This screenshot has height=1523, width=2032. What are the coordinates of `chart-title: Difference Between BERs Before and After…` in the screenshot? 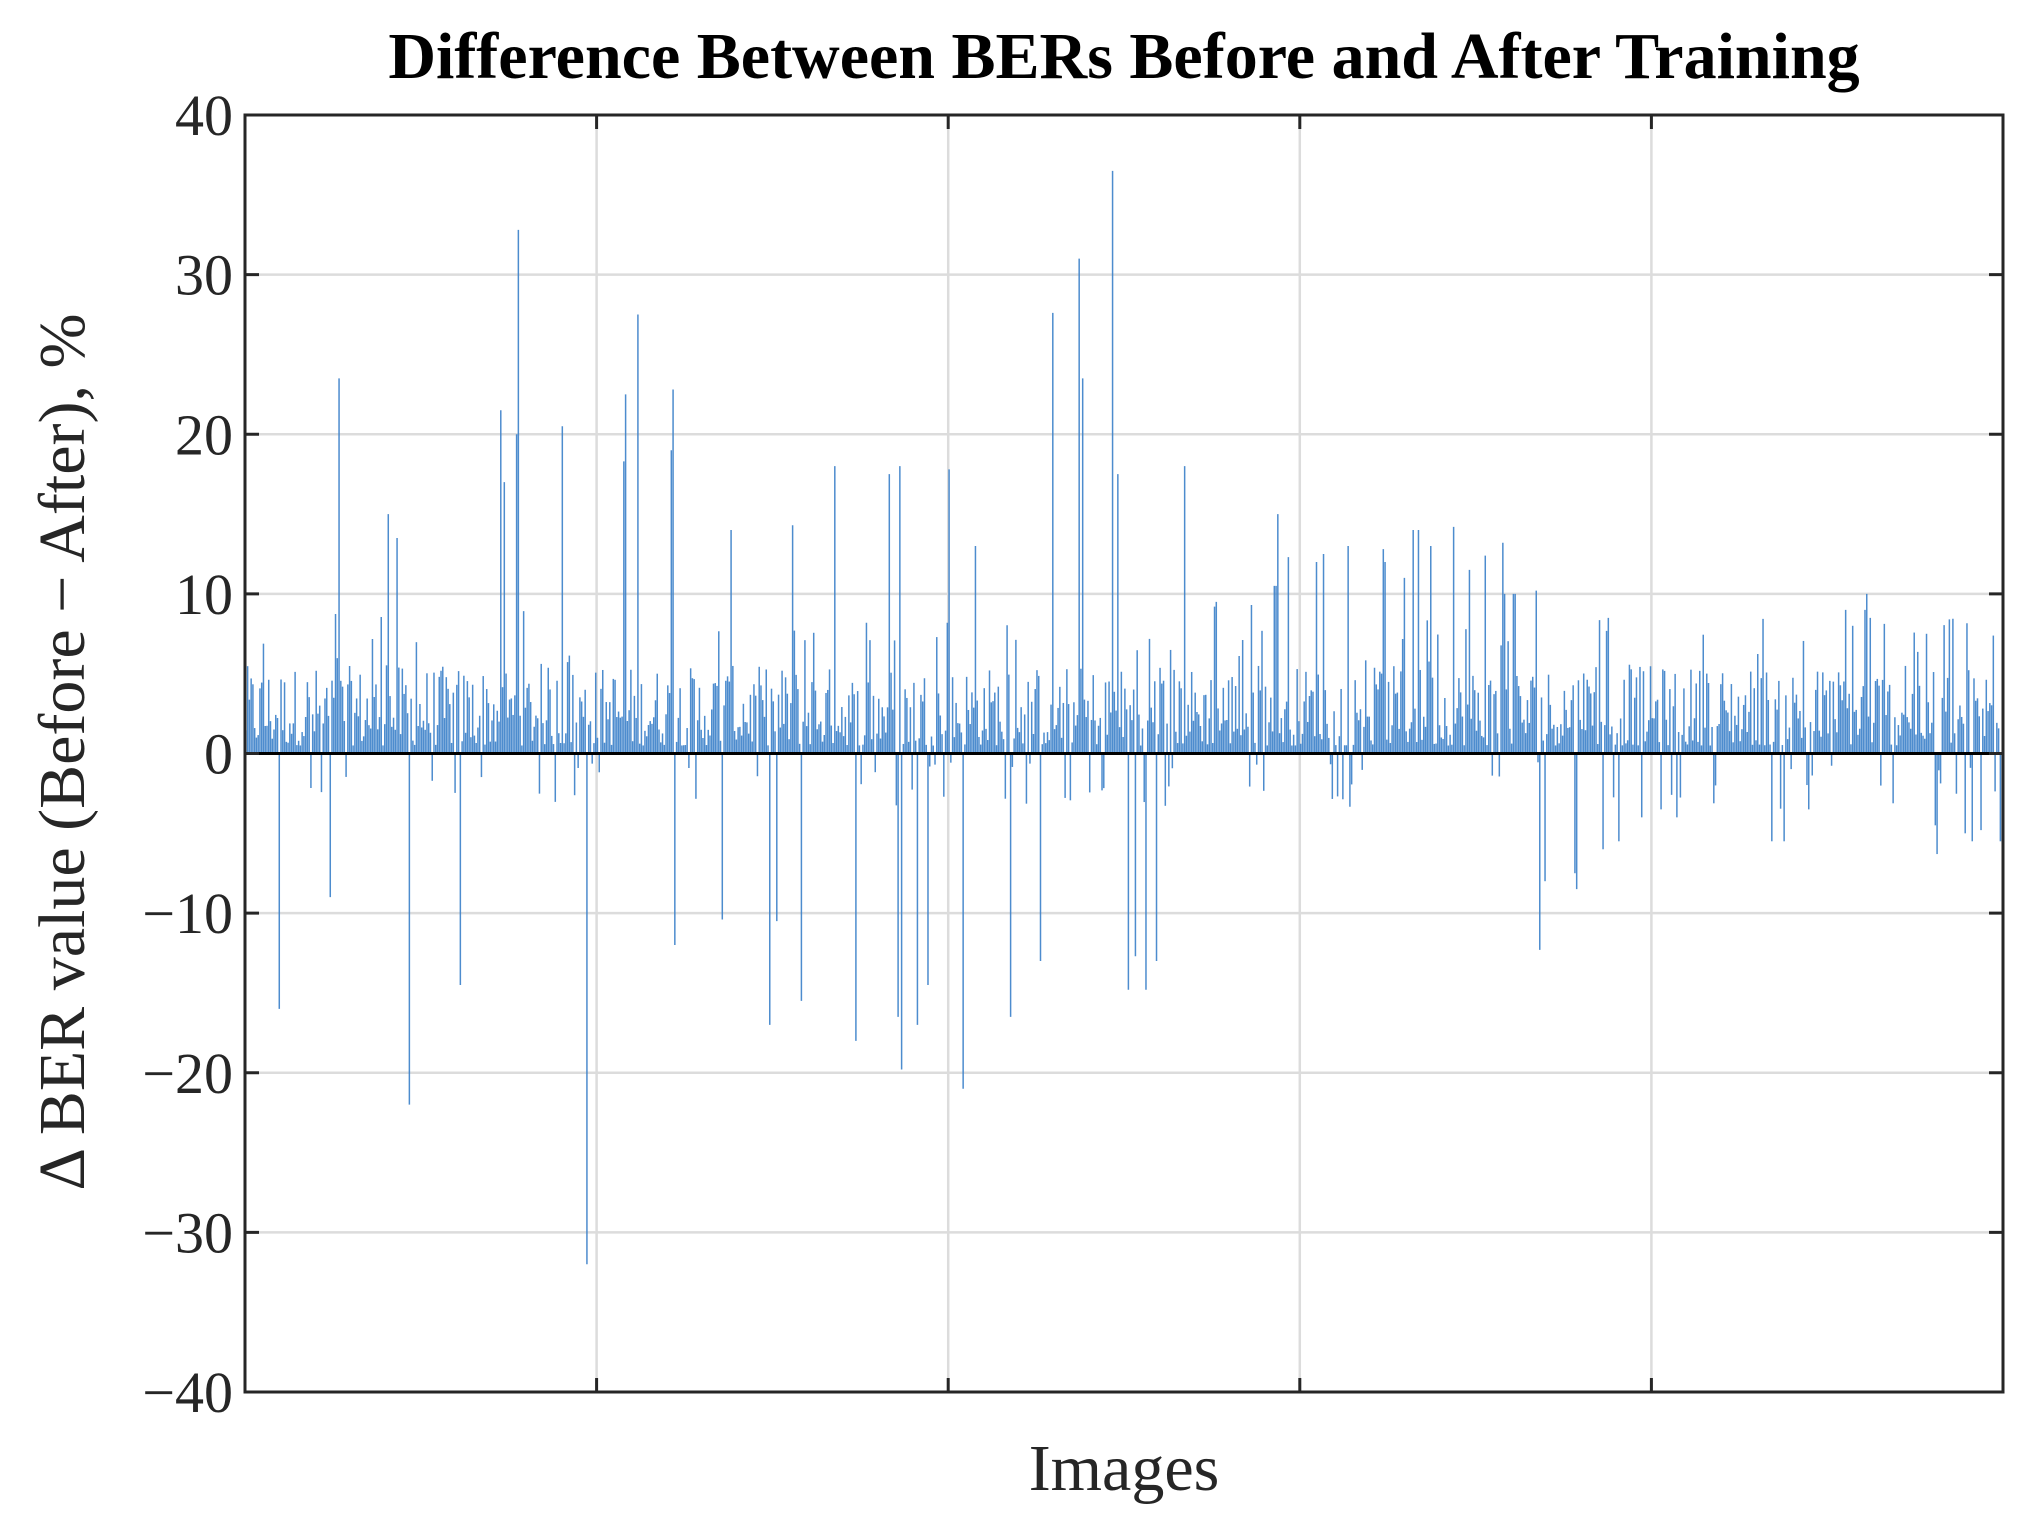 It's located at (1123, 56).